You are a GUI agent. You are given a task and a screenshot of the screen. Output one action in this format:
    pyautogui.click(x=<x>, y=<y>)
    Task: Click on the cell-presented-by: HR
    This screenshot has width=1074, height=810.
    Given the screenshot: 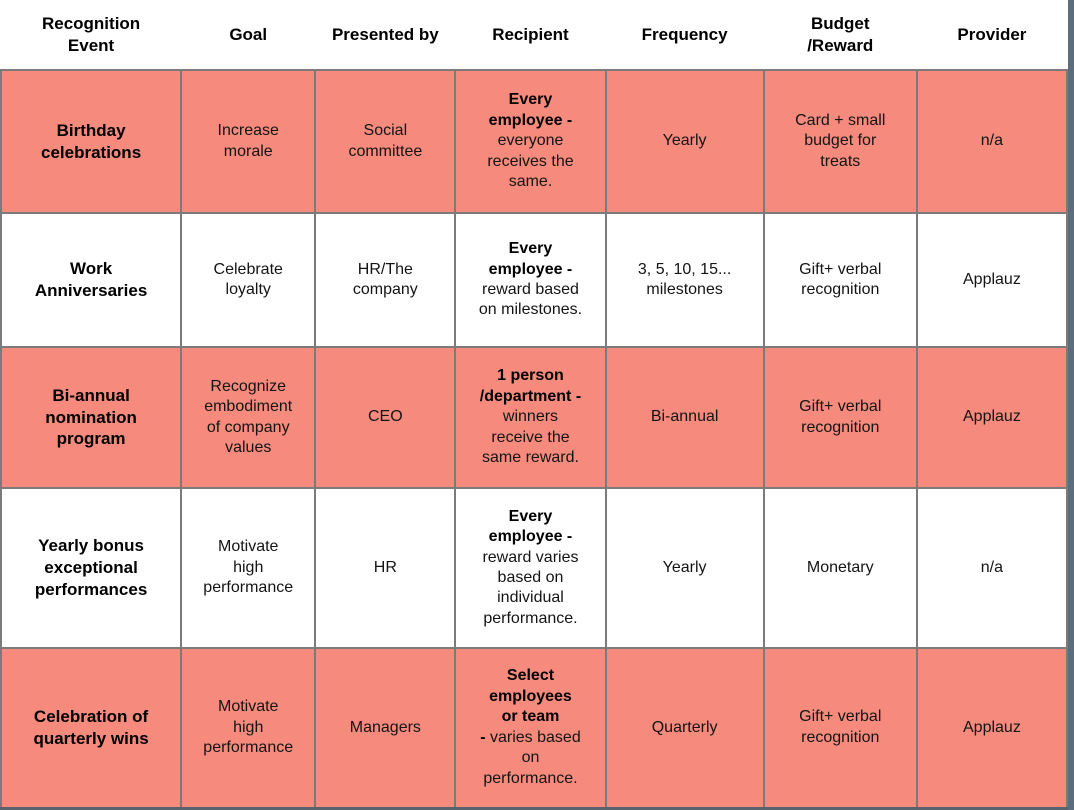 What is the action you would take?
    pyautogui.click(x=385, y=568)
    